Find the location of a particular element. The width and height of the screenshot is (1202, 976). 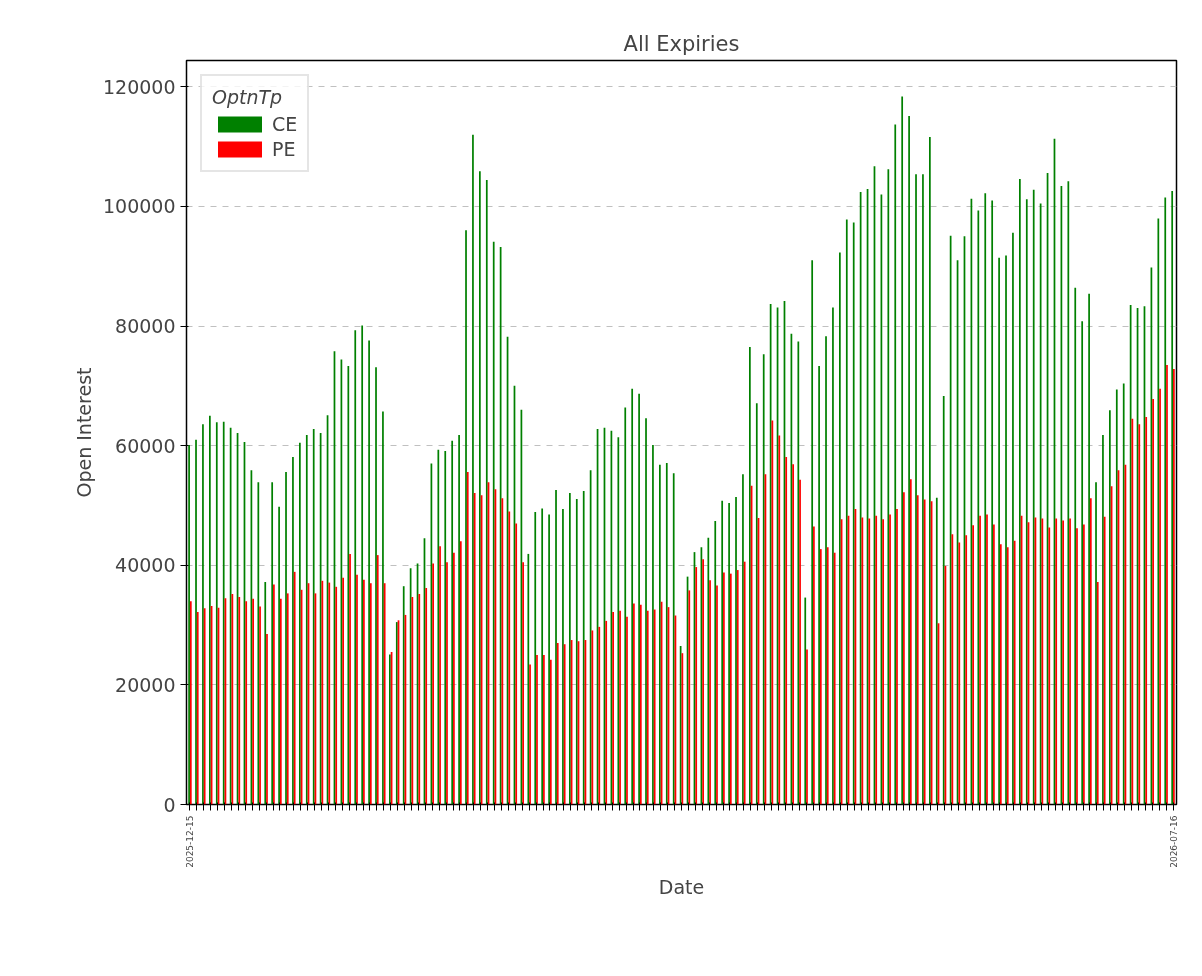

y-tick-label: 20000 is located at coordinates (145, 684).